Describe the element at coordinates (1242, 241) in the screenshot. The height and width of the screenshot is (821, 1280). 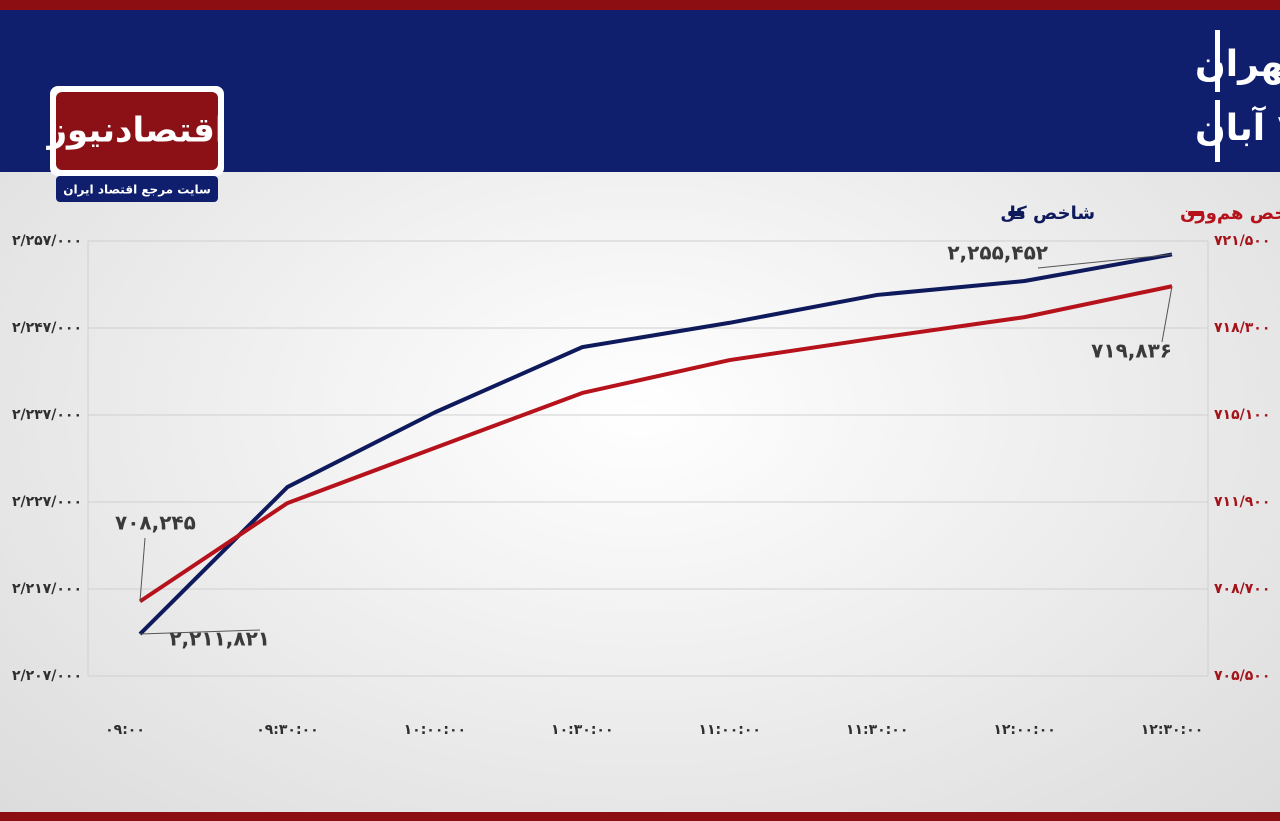
I see `y2-tick-label: ۷۲۱/۵۰۰` at that location.